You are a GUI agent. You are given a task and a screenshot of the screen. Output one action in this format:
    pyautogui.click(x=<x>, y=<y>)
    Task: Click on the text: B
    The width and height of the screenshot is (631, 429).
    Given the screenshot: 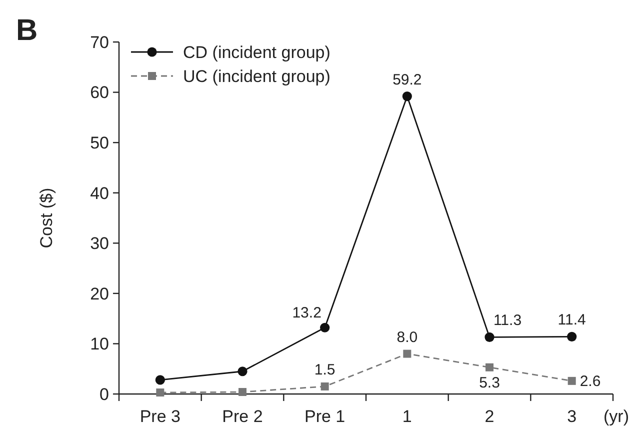 What is the action you would take?
    pyautogui.click(x=27, y=30)
    